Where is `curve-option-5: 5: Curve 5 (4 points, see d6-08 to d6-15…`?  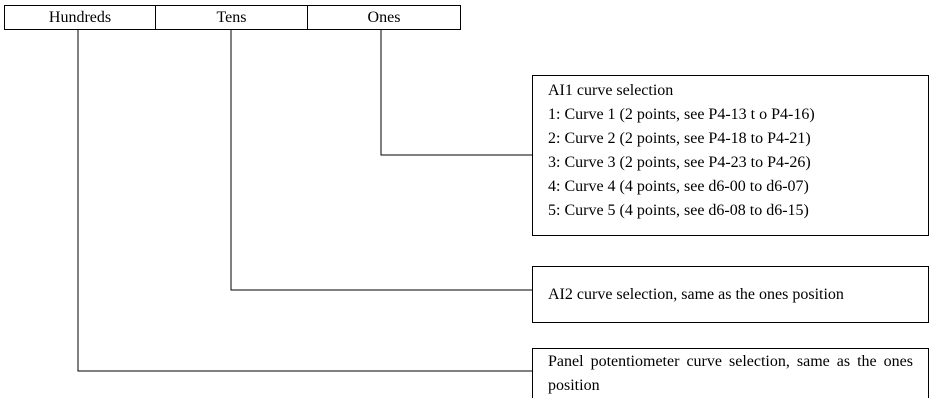 curve-option-5: 5: Curve 5 (4 points, see d6-08 to d6-15… is located at coordinates (678, 210).